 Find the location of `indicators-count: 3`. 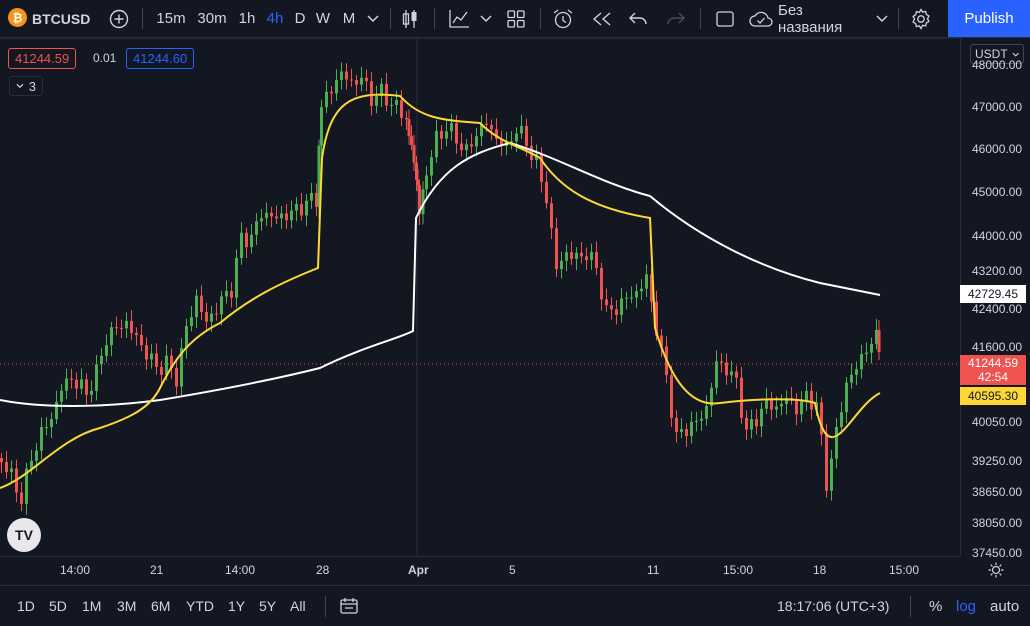

indicators-count: 3 is located at coordinates (32, 86).